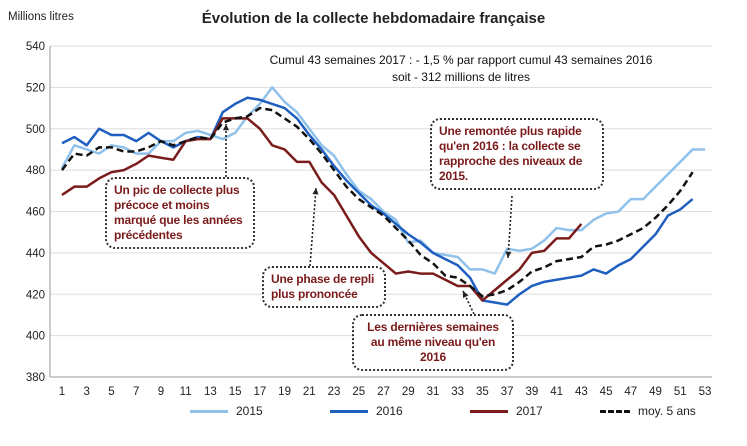 The width and height of the screenshot is (747, 446). What do you see at coordinates (667, 411) in the screenshot?
I see `legend-label: moy. 5 ans` at bounding box center [667, 411].